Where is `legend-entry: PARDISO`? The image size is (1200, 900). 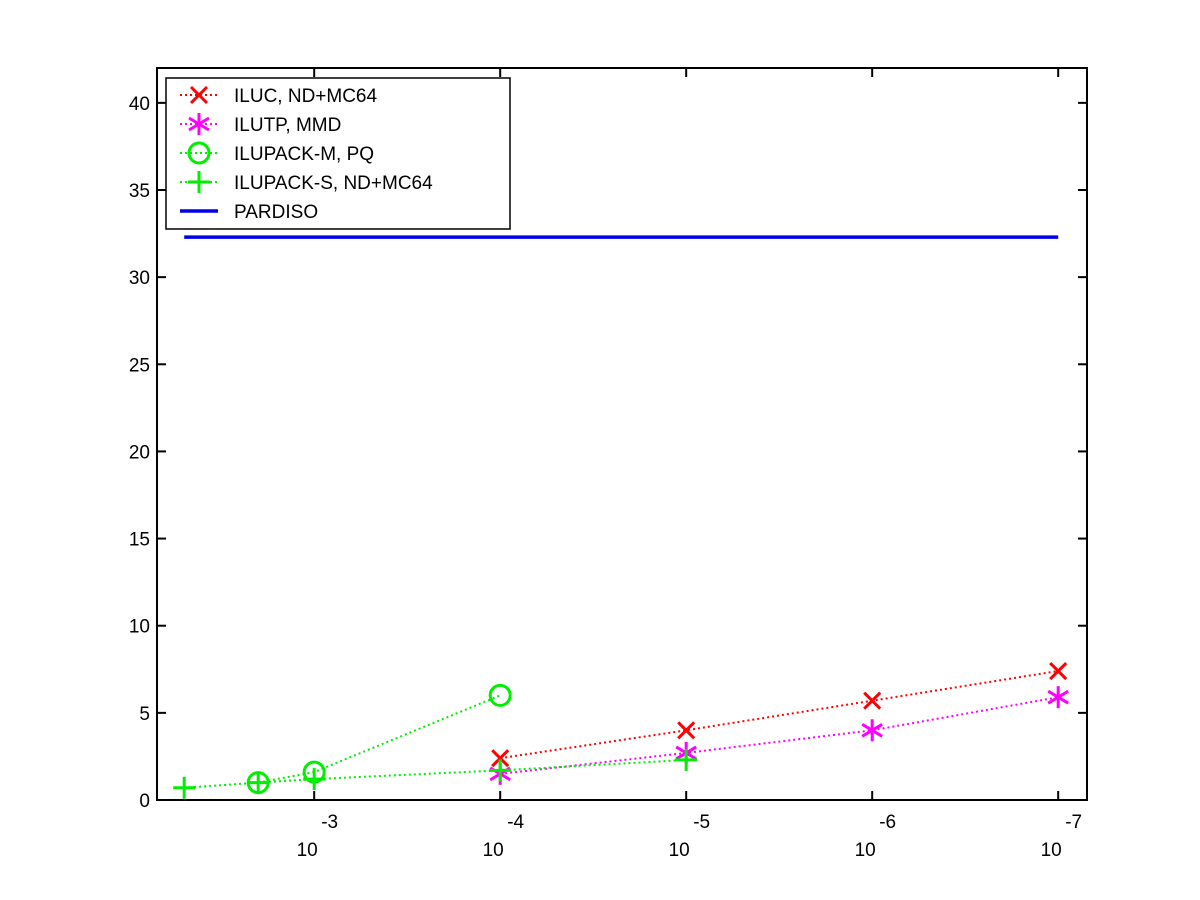 legend-entry: PARDISO is located at coordinates (249, 212).